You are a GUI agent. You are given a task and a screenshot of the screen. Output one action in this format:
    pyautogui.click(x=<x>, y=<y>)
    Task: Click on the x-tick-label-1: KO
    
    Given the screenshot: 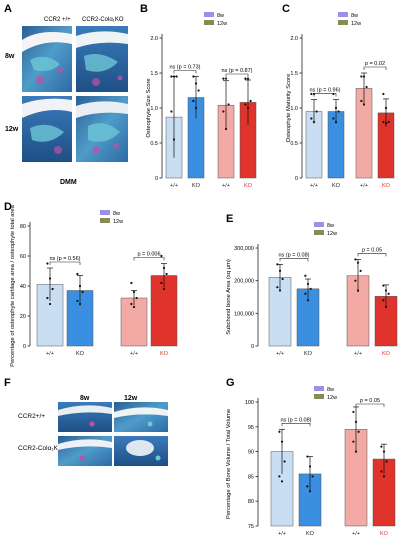 What is the action you would take?
    pyautogui.click(x=308, y=354)
    